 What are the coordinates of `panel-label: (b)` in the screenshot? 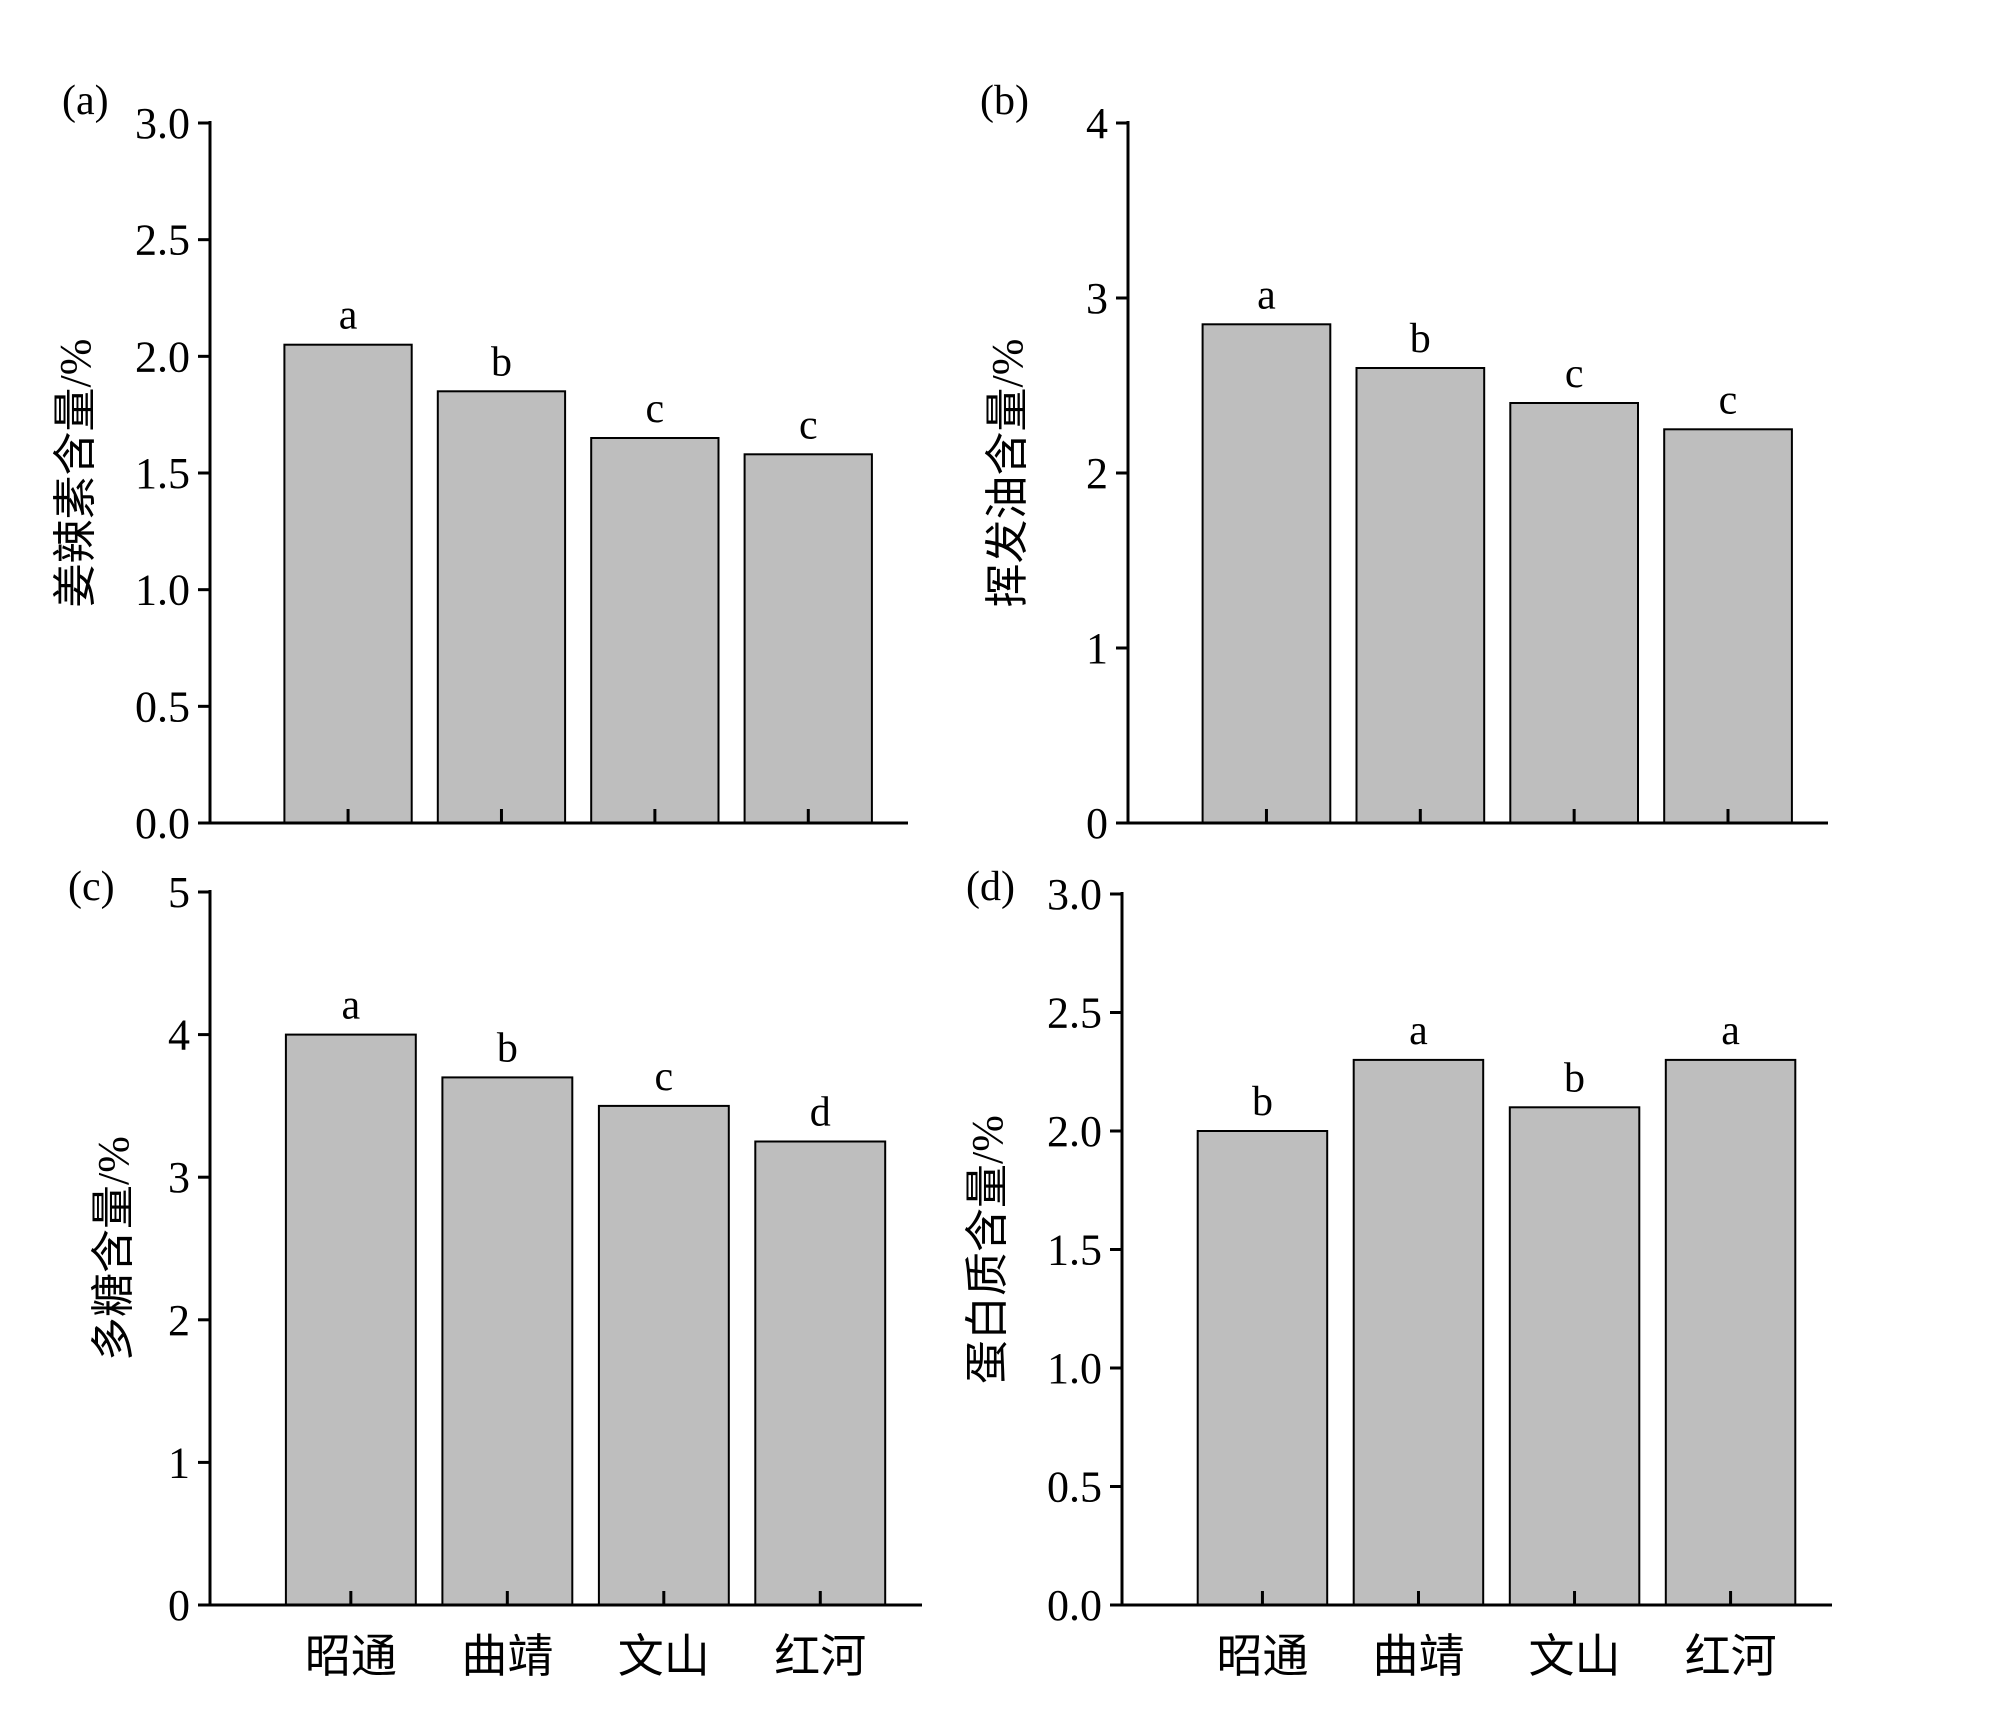 It's located at (1004, 101).